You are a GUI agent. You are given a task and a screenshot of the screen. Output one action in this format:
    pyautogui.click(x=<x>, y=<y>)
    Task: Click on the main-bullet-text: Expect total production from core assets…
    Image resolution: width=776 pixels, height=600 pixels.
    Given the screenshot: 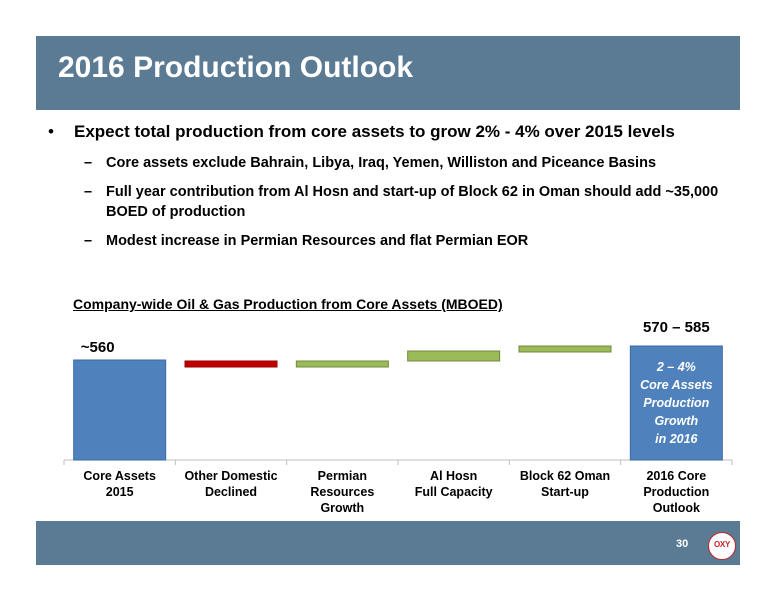 What is the action you would take?
    pyautogui.click(x=374, y=131)
    